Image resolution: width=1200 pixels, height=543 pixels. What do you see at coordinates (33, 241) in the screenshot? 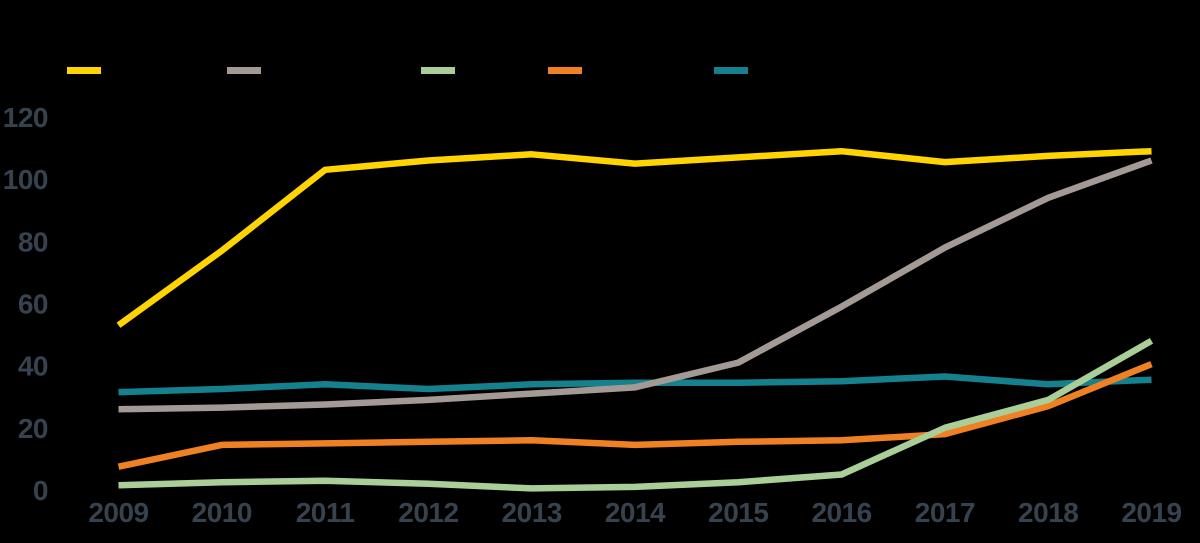
I see `y-axis-tick-label: 80` at bounding box center [33, 241].